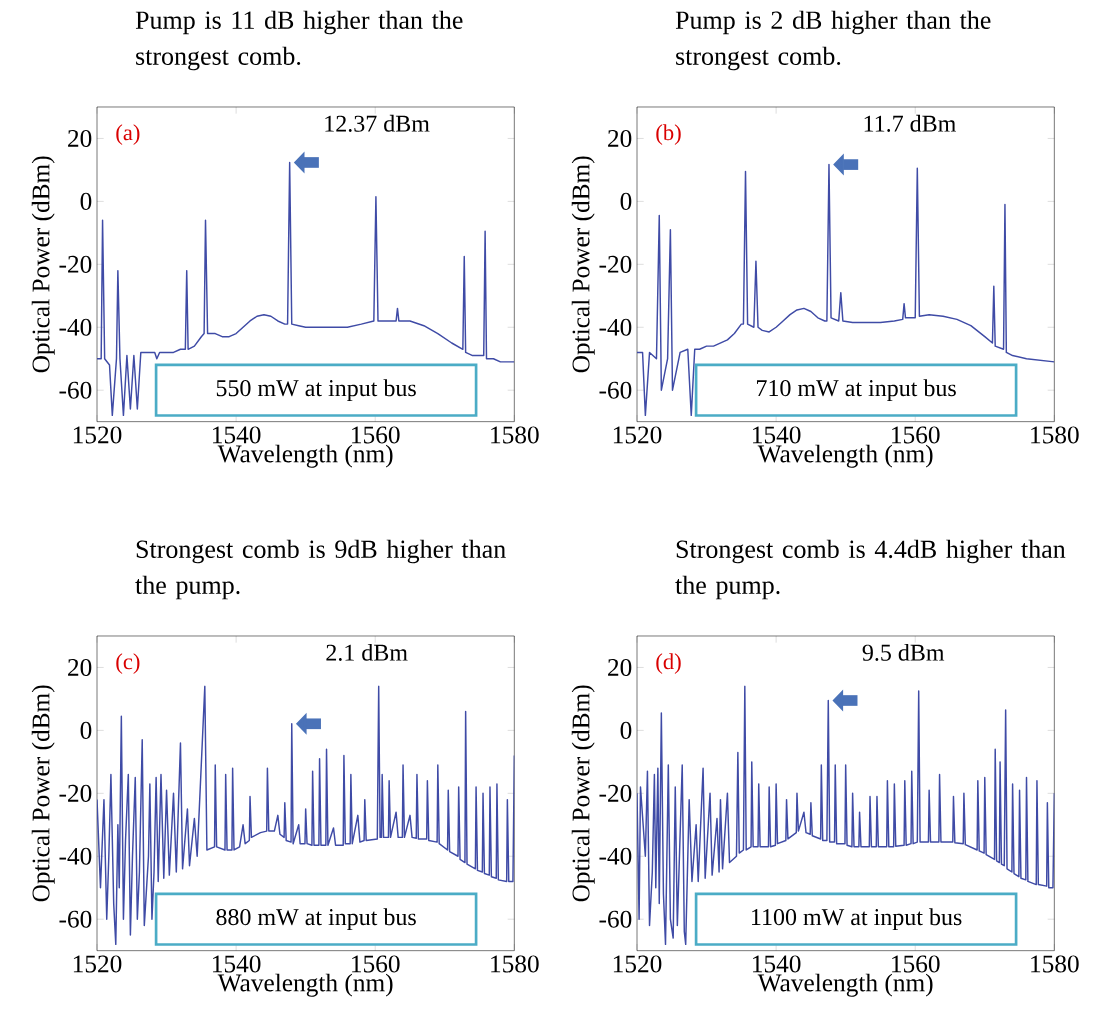 This screenshot has height=1026, width=1097. I want to click on annotation: 12.37 dBm, so click(377, 123).